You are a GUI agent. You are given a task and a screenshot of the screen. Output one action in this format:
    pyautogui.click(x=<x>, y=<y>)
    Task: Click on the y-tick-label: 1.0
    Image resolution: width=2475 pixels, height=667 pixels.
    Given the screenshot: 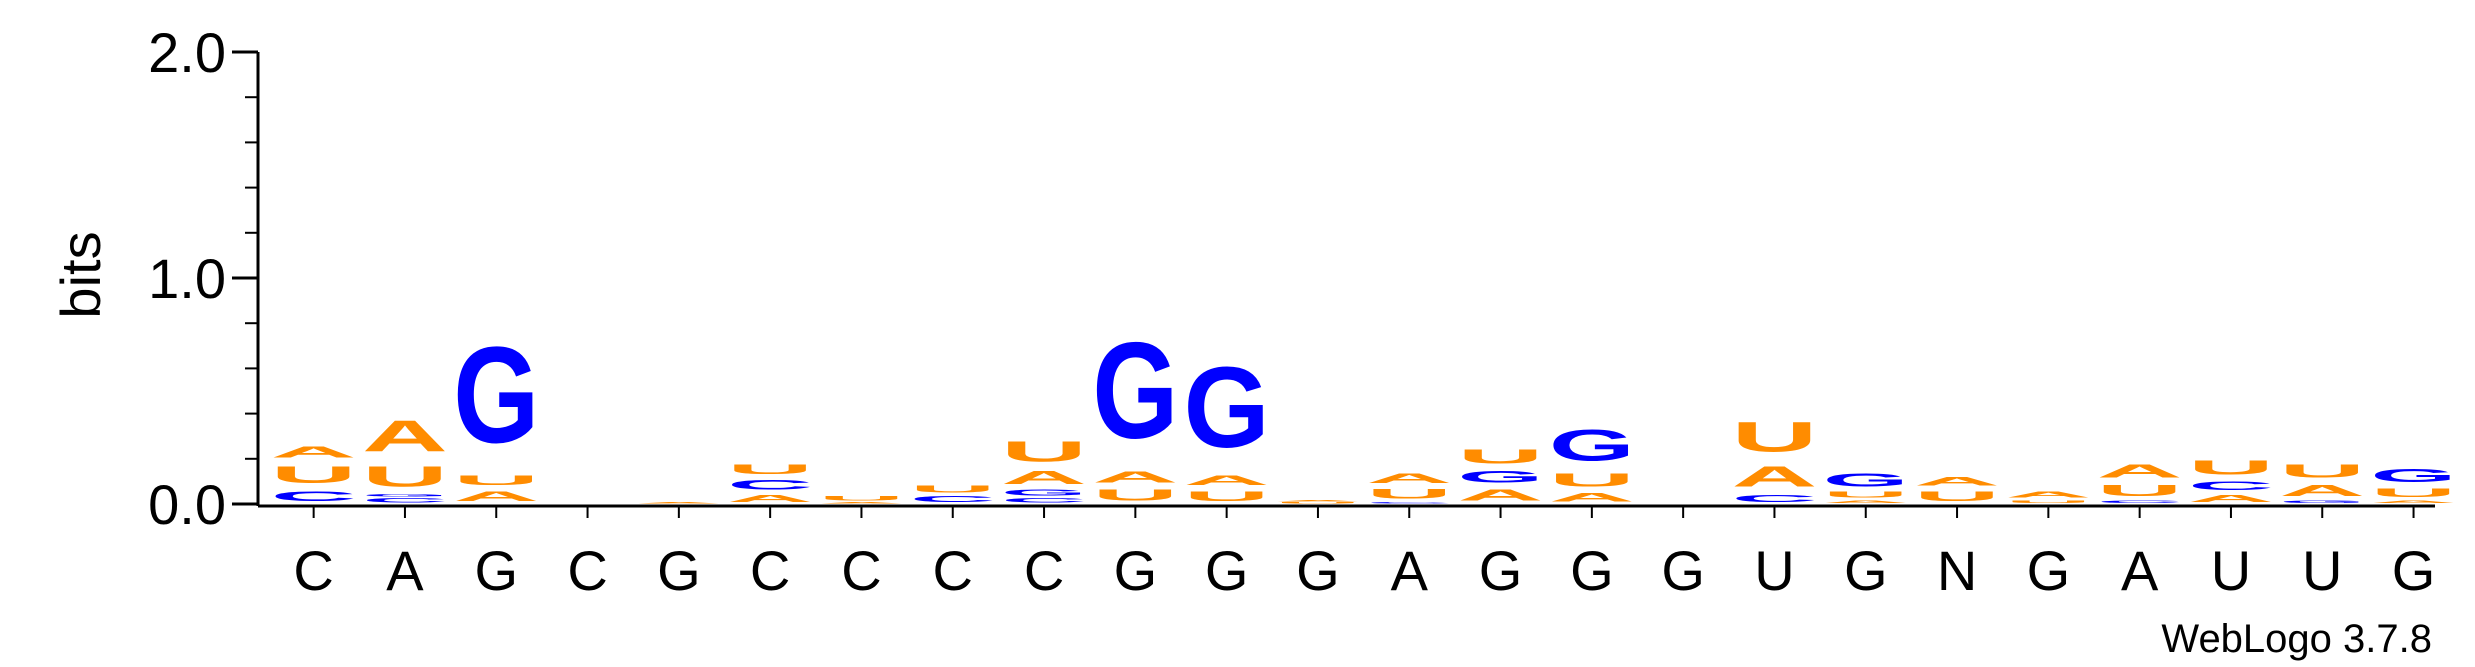 What is the action you would take?
    pyautogui.click(x=187, y=278)
    